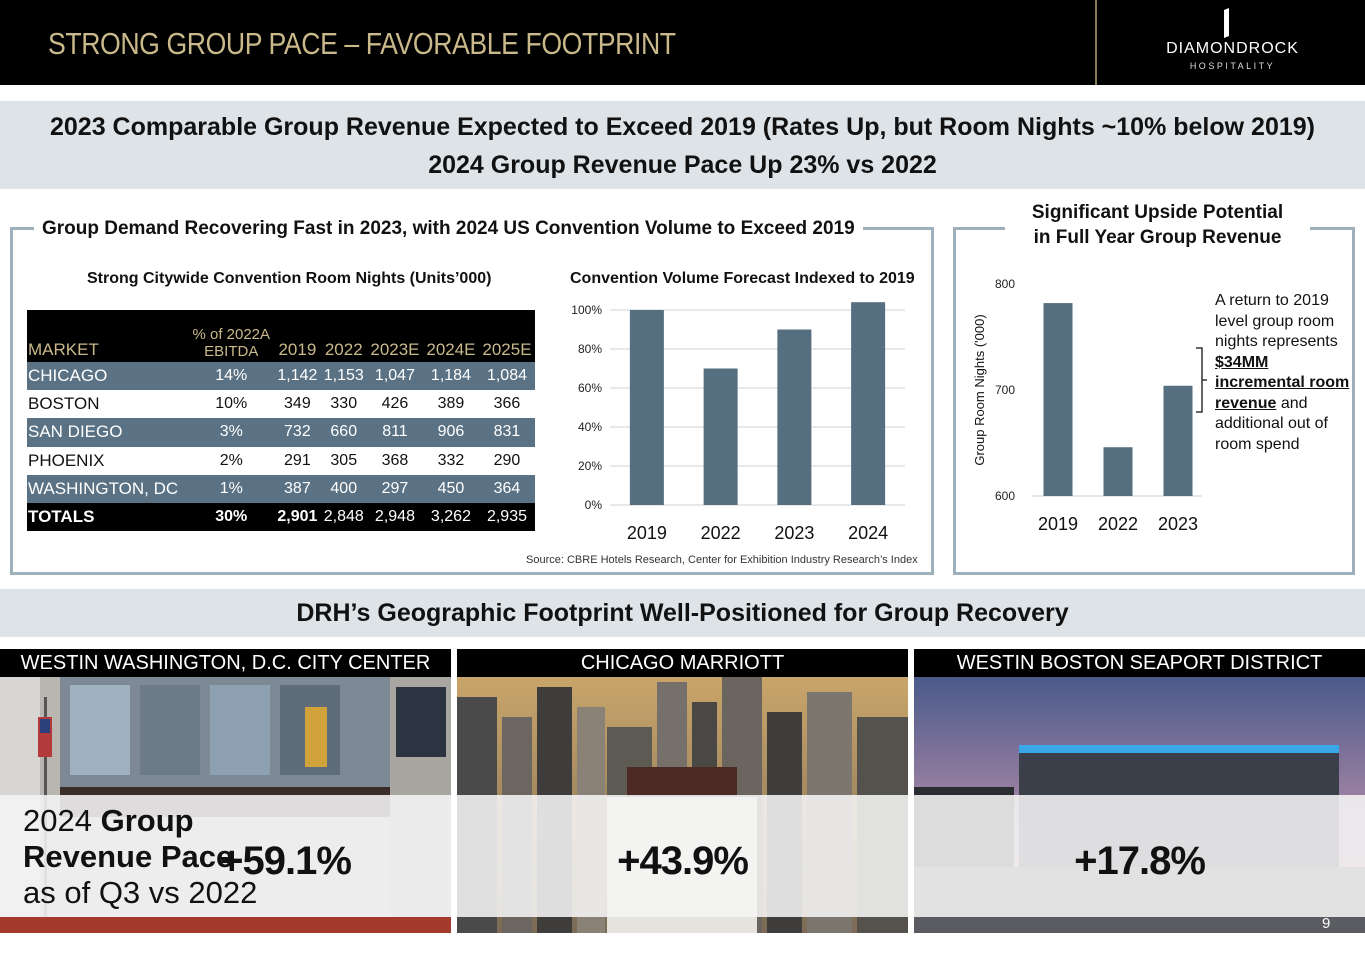 The width and height of the screenshot is (1365, 956). Describe the element at coordinates (108, 517) in the screenshot. I see `cell-market: TOTALS` at that location.